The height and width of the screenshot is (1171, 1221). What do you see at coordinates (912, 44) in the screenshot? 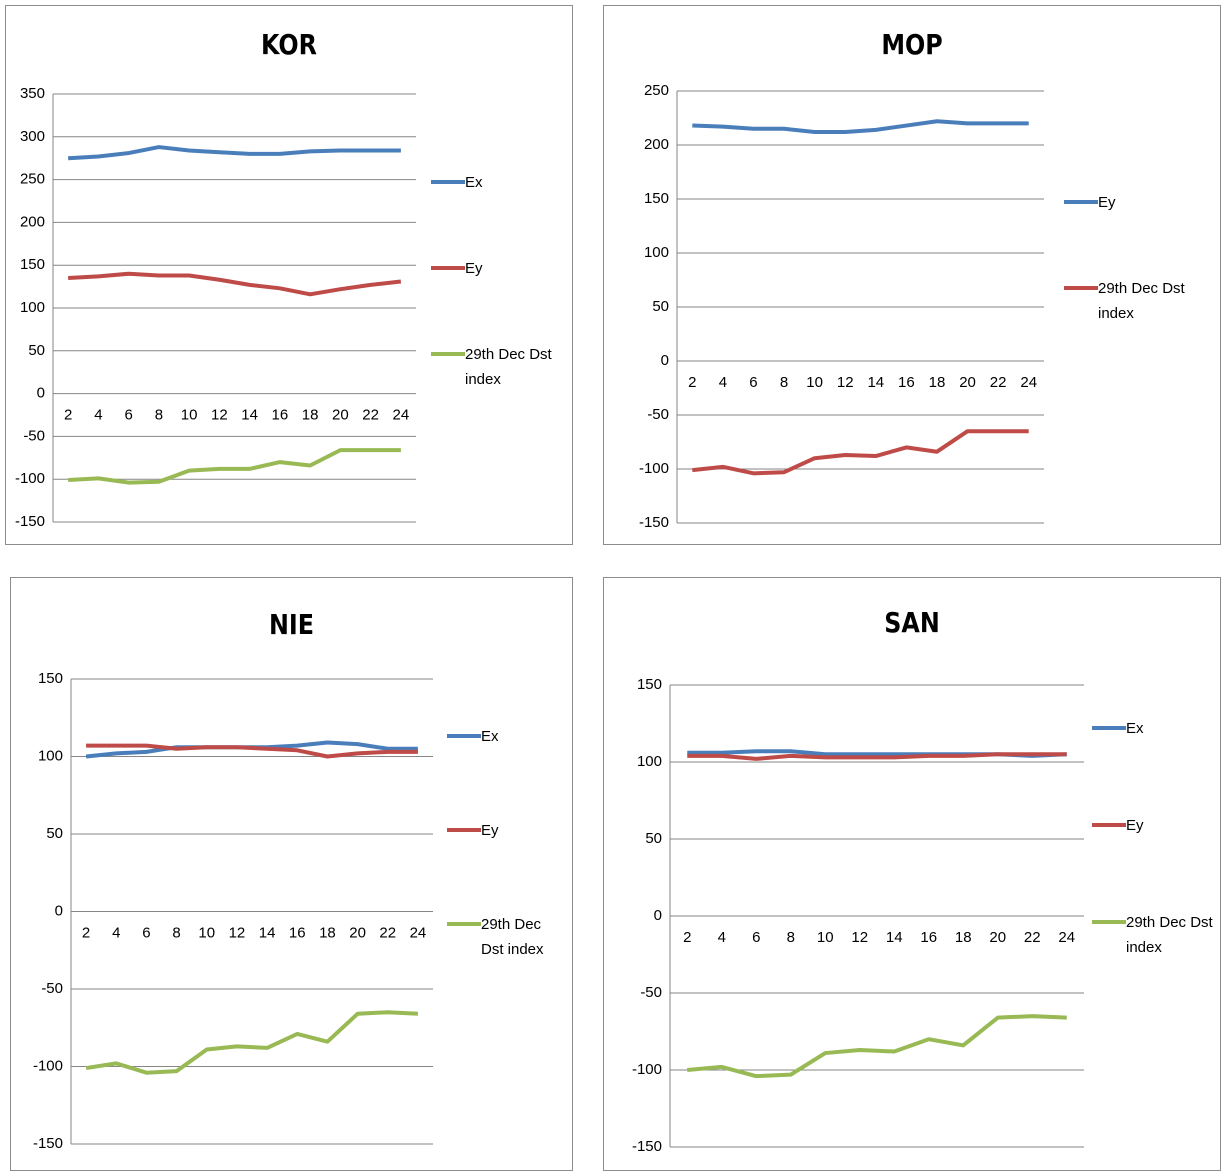
I see `chart-title: MOP` at bounding box center [912, 44].